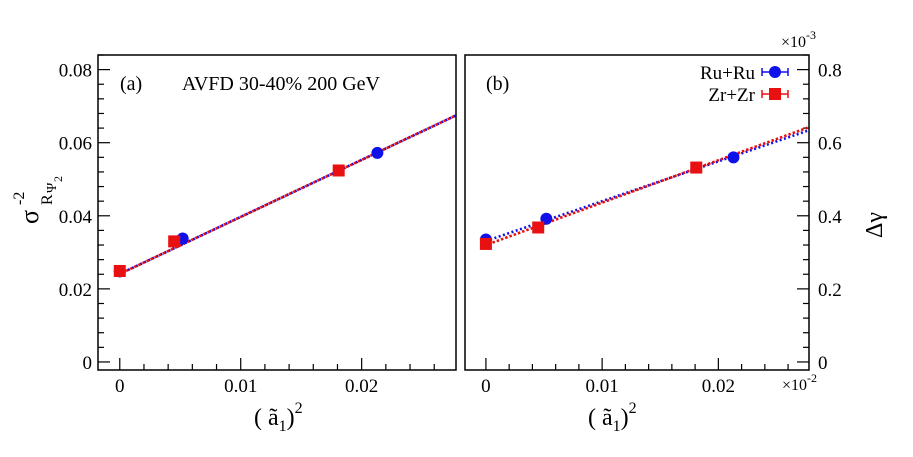 Image resolution: width=913 pixels, height=457 pixels. Describe the element at coordinates (647, 186) in the screenshot. I see `fit-line-b-ru` at that location.